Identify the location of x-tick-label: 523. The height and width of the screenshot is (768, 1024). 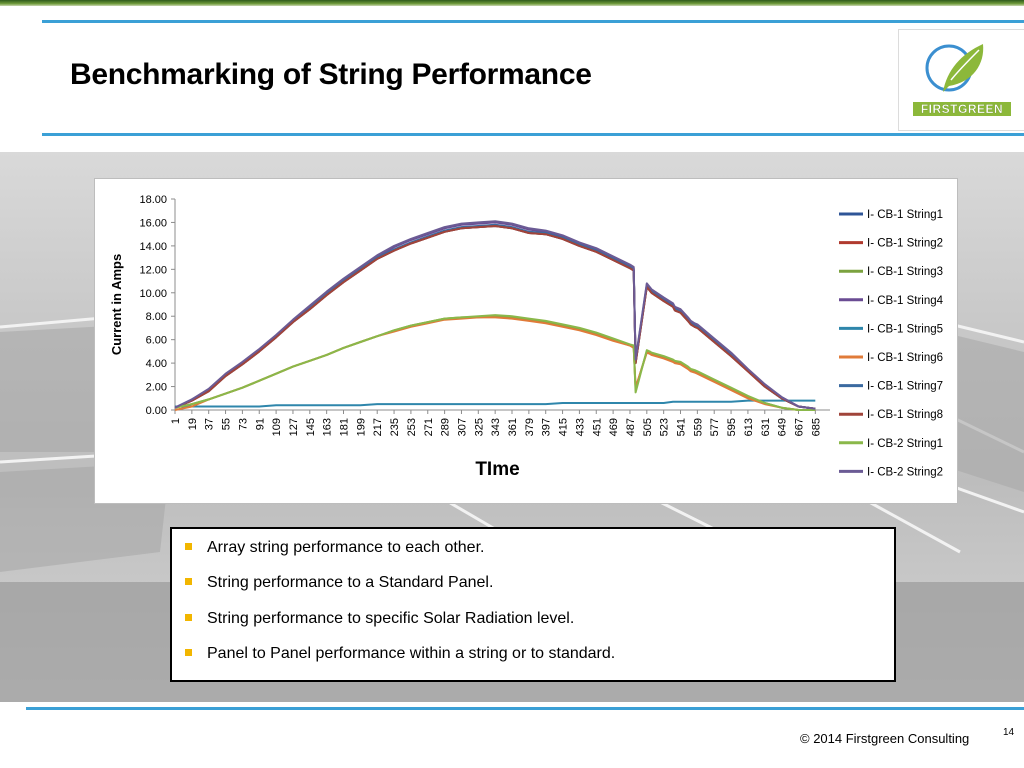
(665, 427).